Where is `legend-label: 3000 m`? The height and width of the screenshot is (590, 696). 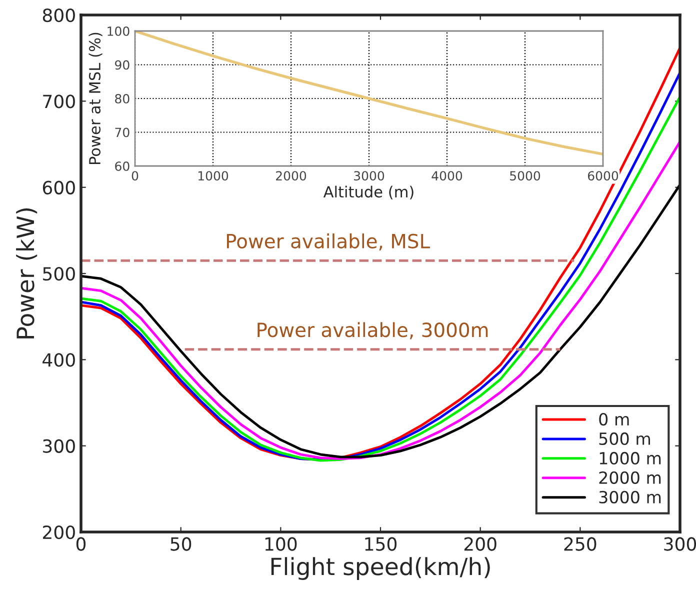
legend-label: 3000 m is located at coordinates (630, 497).